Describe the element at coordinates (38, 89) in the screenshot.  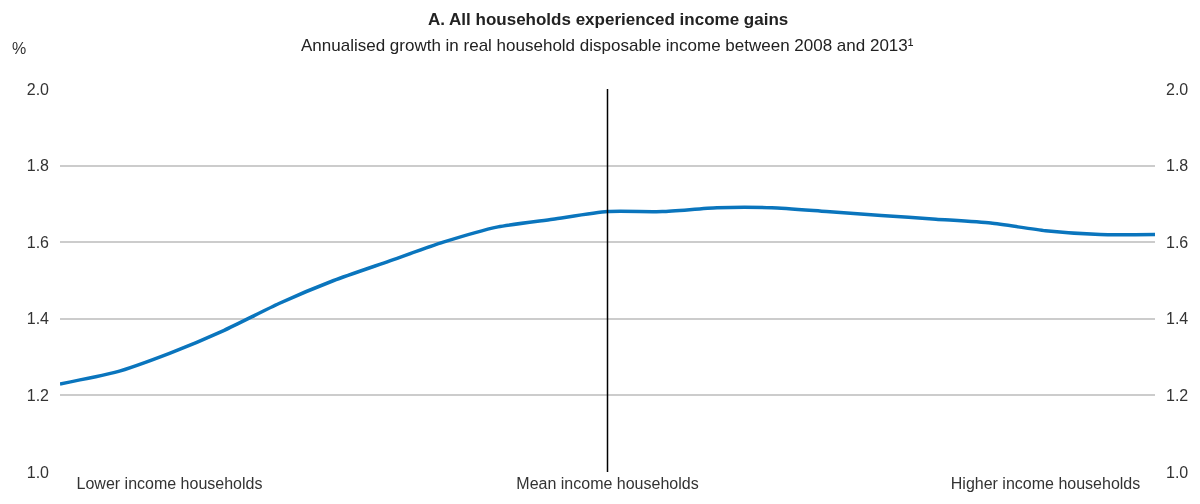
I see `y-tick-label: 2.0` at that location.